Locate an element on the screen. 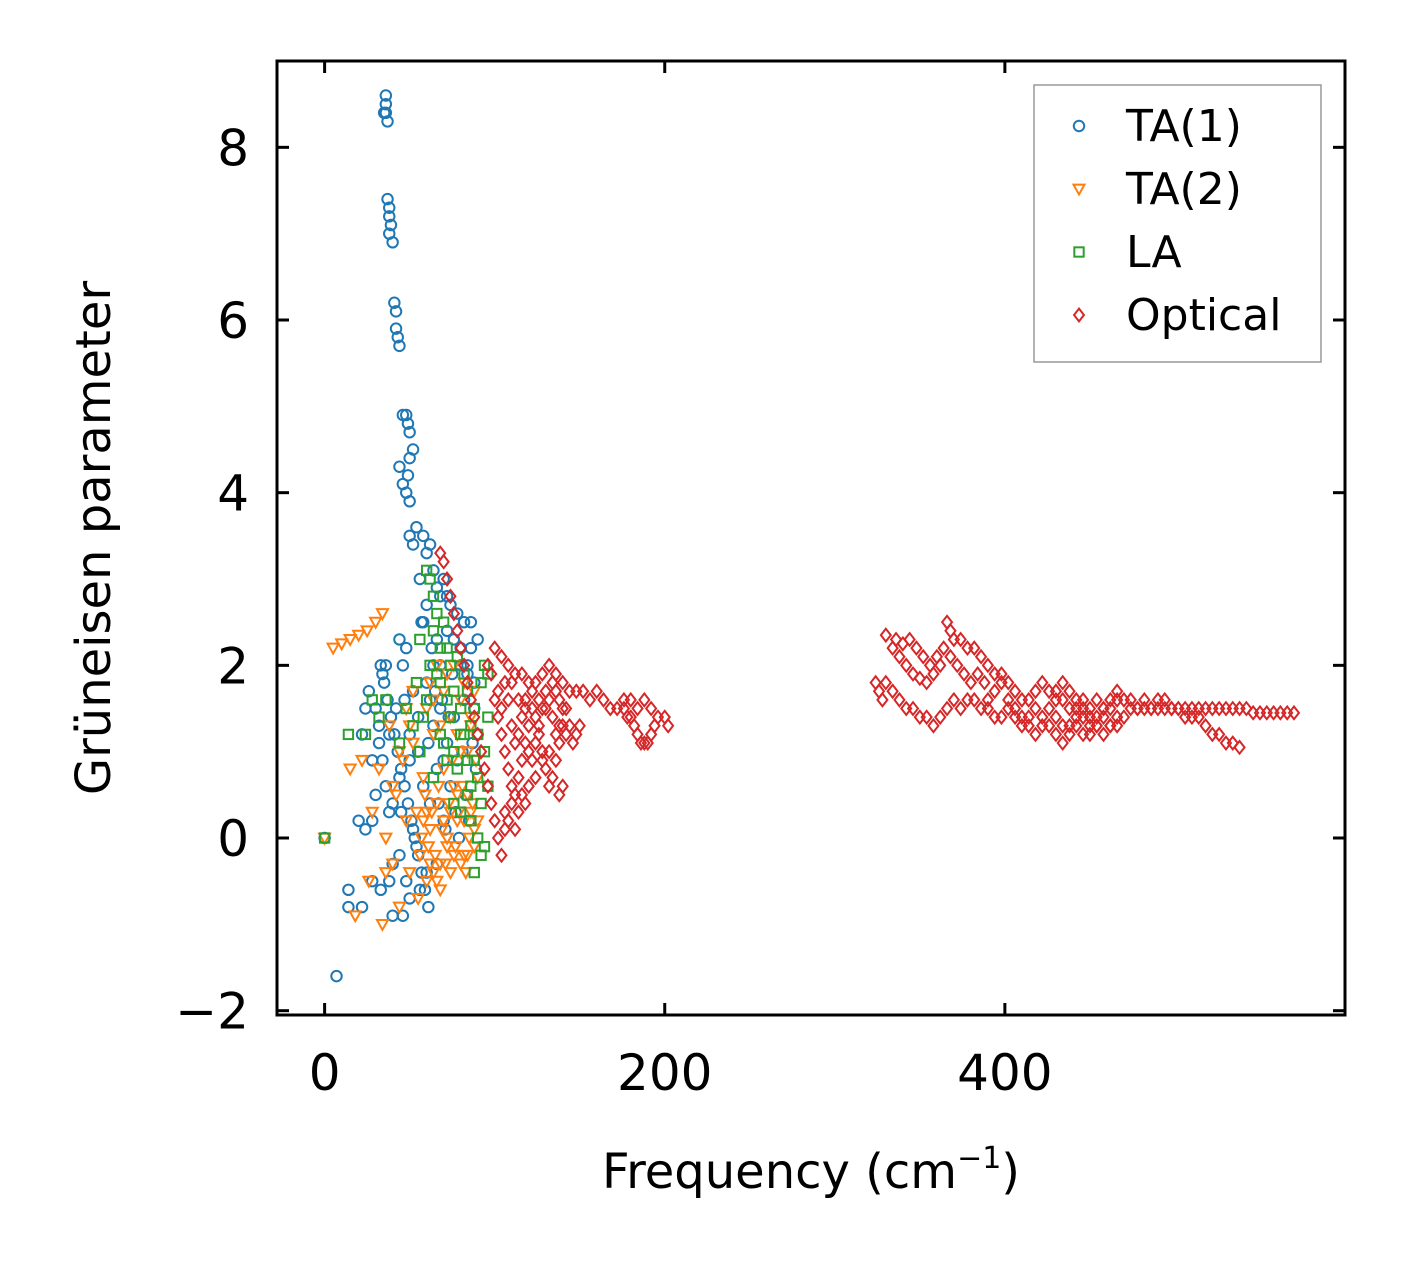  y-tick-label: 6 is located at coordinates (233, 321).